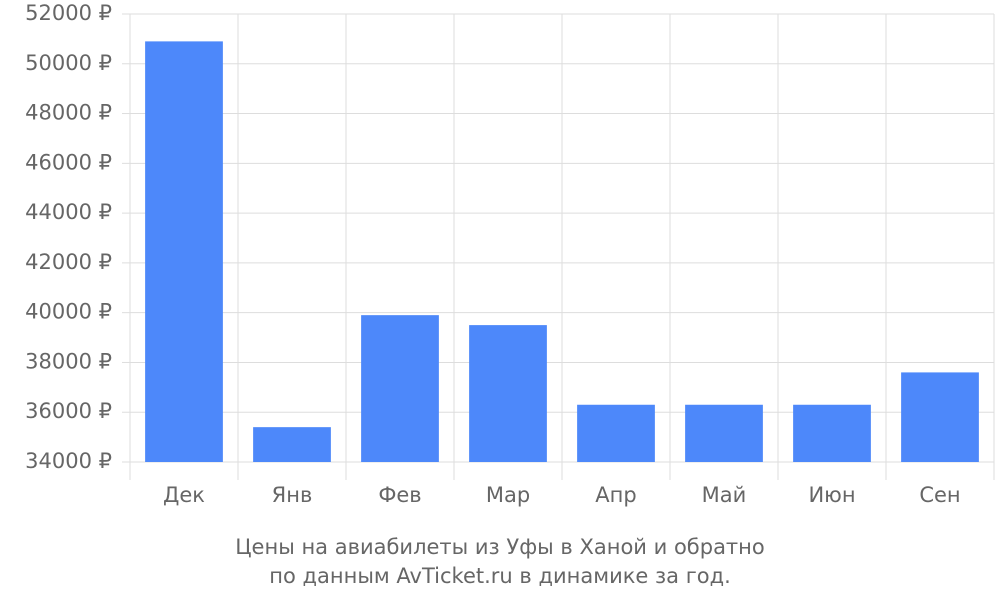  Describe the element at coordinates (939, 495) in the screenshot. I see `x-tick-label: Сен` at that location.